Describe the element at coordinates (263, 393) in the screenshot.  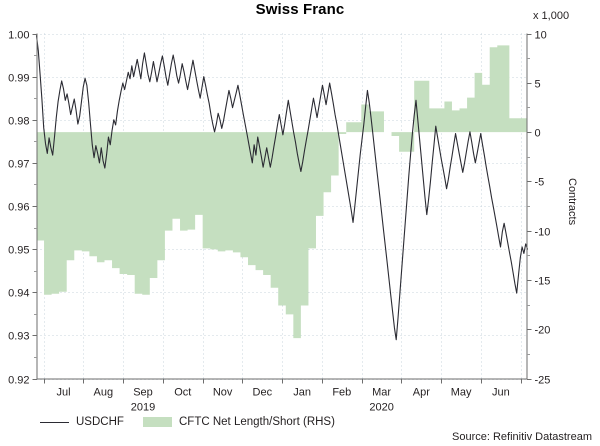
I see `x-axis-month-label: Dec` at that location.